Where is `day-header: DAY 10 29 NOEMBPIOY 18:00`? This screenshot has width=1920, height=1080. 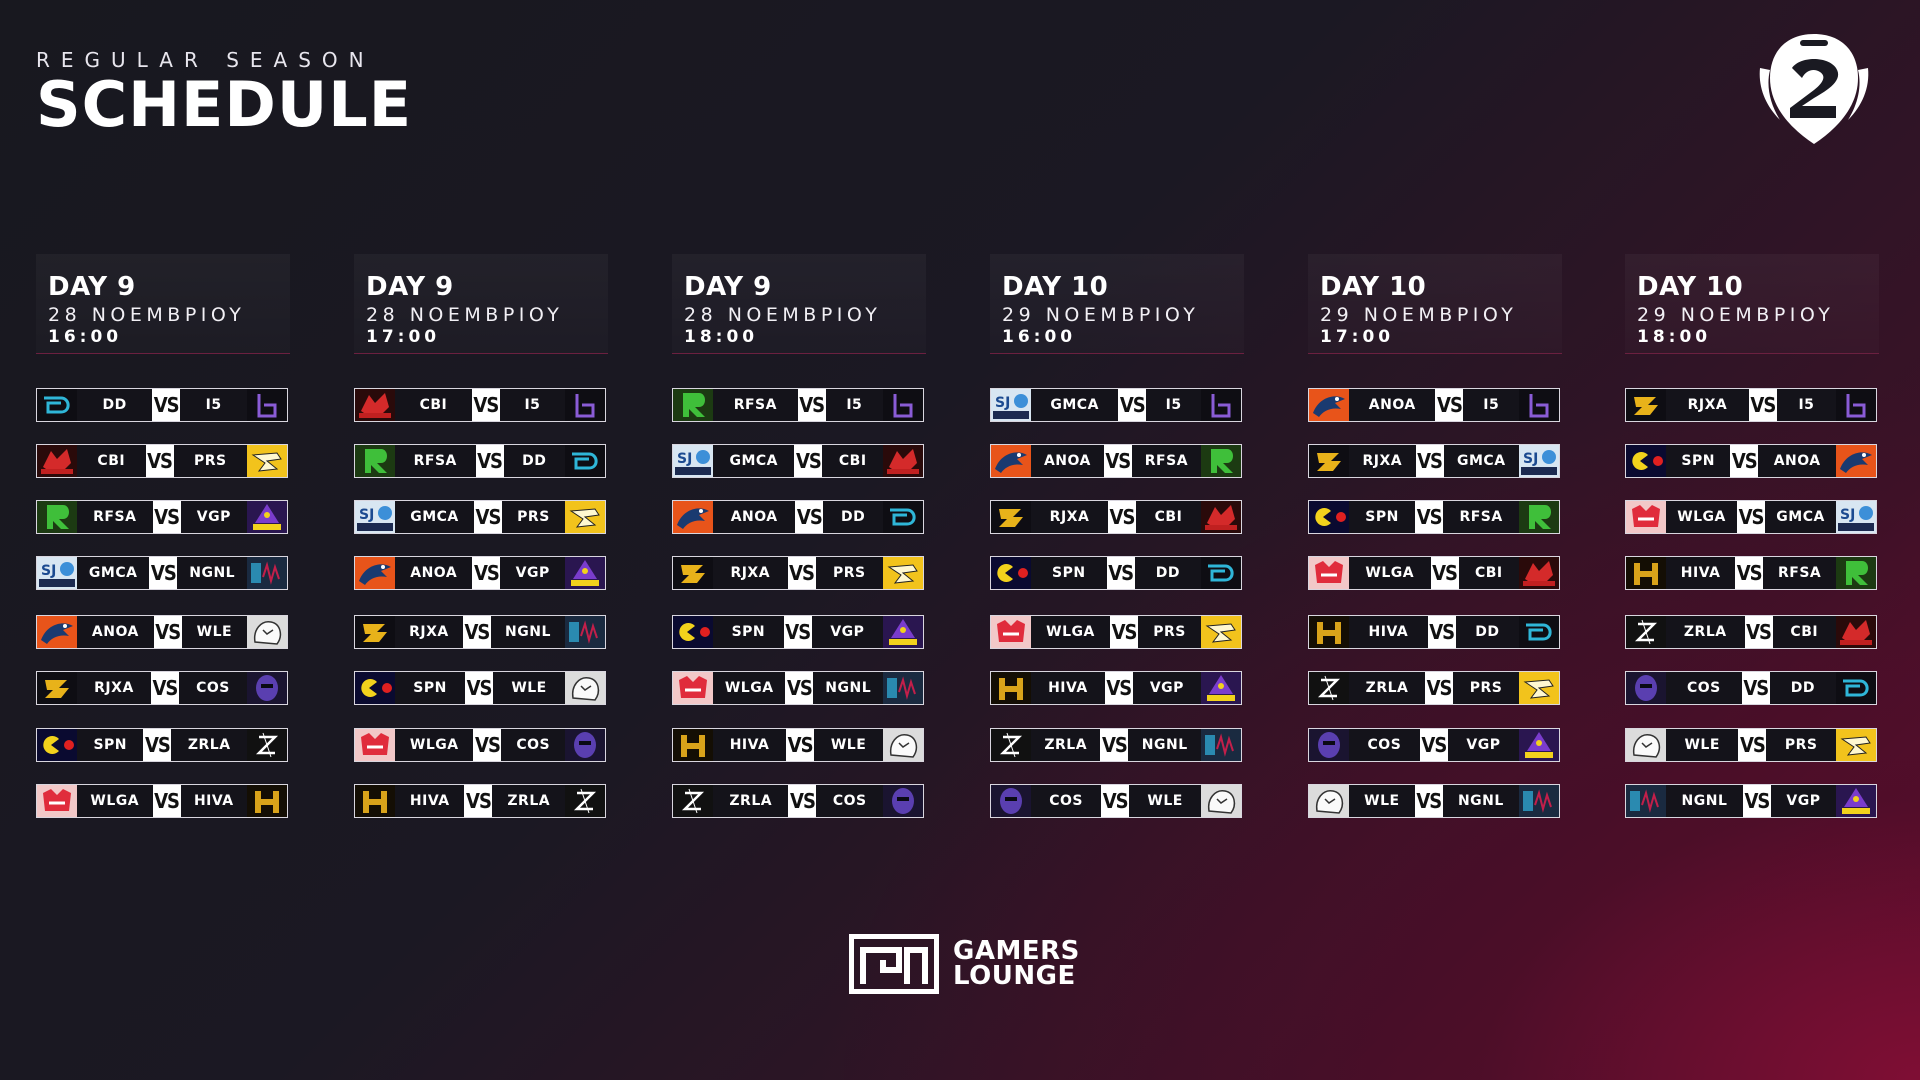
day-header: DAY 10 29 NOEMBPIOY 18:00 is located at coordinates (1752, 304).